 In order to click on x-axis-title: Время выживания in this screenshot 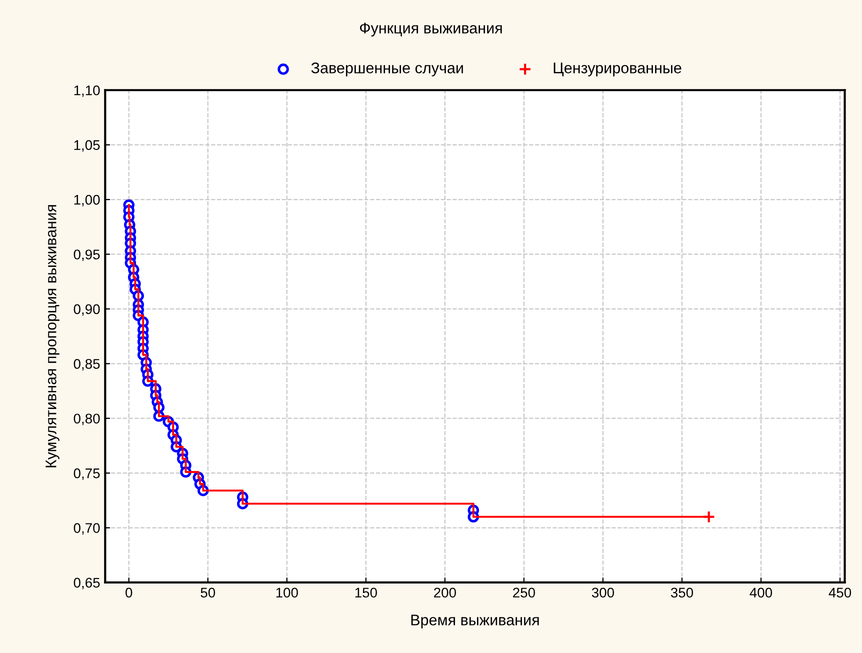, I will do `click(475, 621)`.